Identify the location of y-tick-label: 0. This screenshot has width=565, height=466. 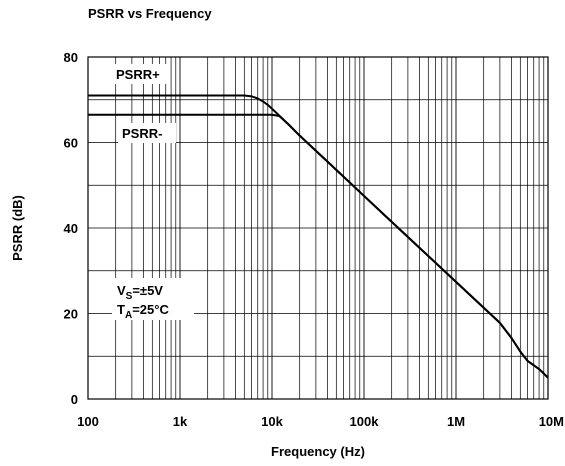
(74, 399).